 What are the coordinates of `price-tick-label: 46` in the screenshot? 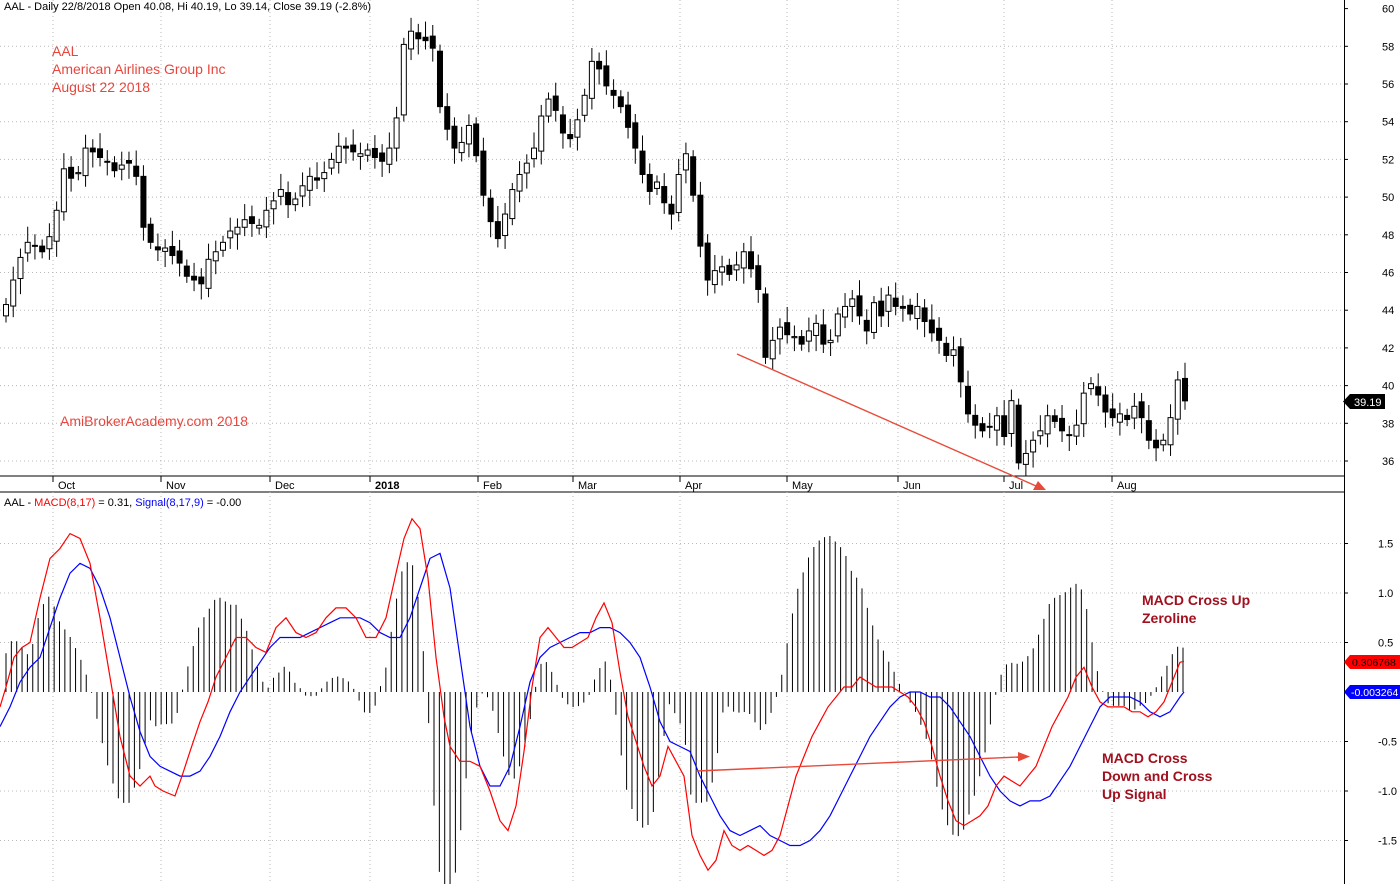 It's located at (1388, 274).